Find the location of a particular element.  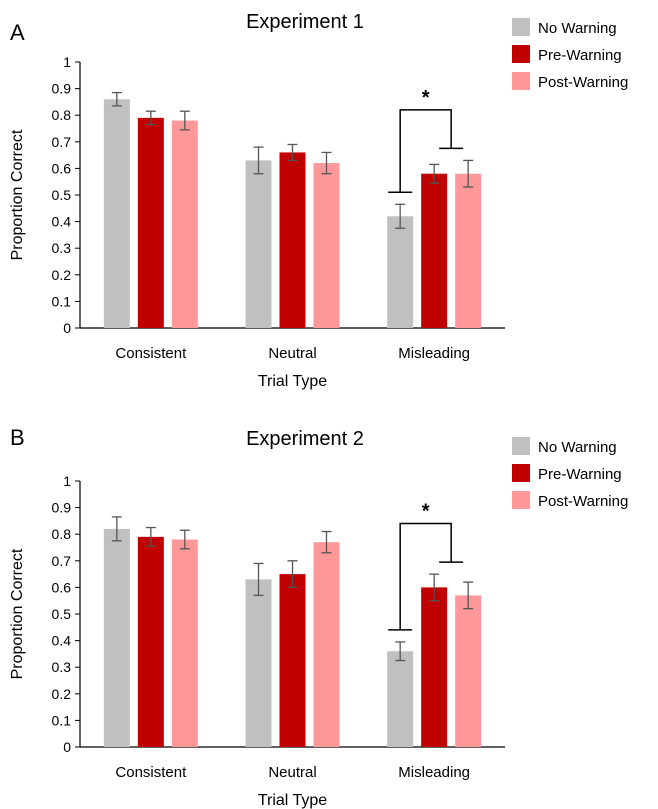

panel-label: A is located at coordinates (17, 32).